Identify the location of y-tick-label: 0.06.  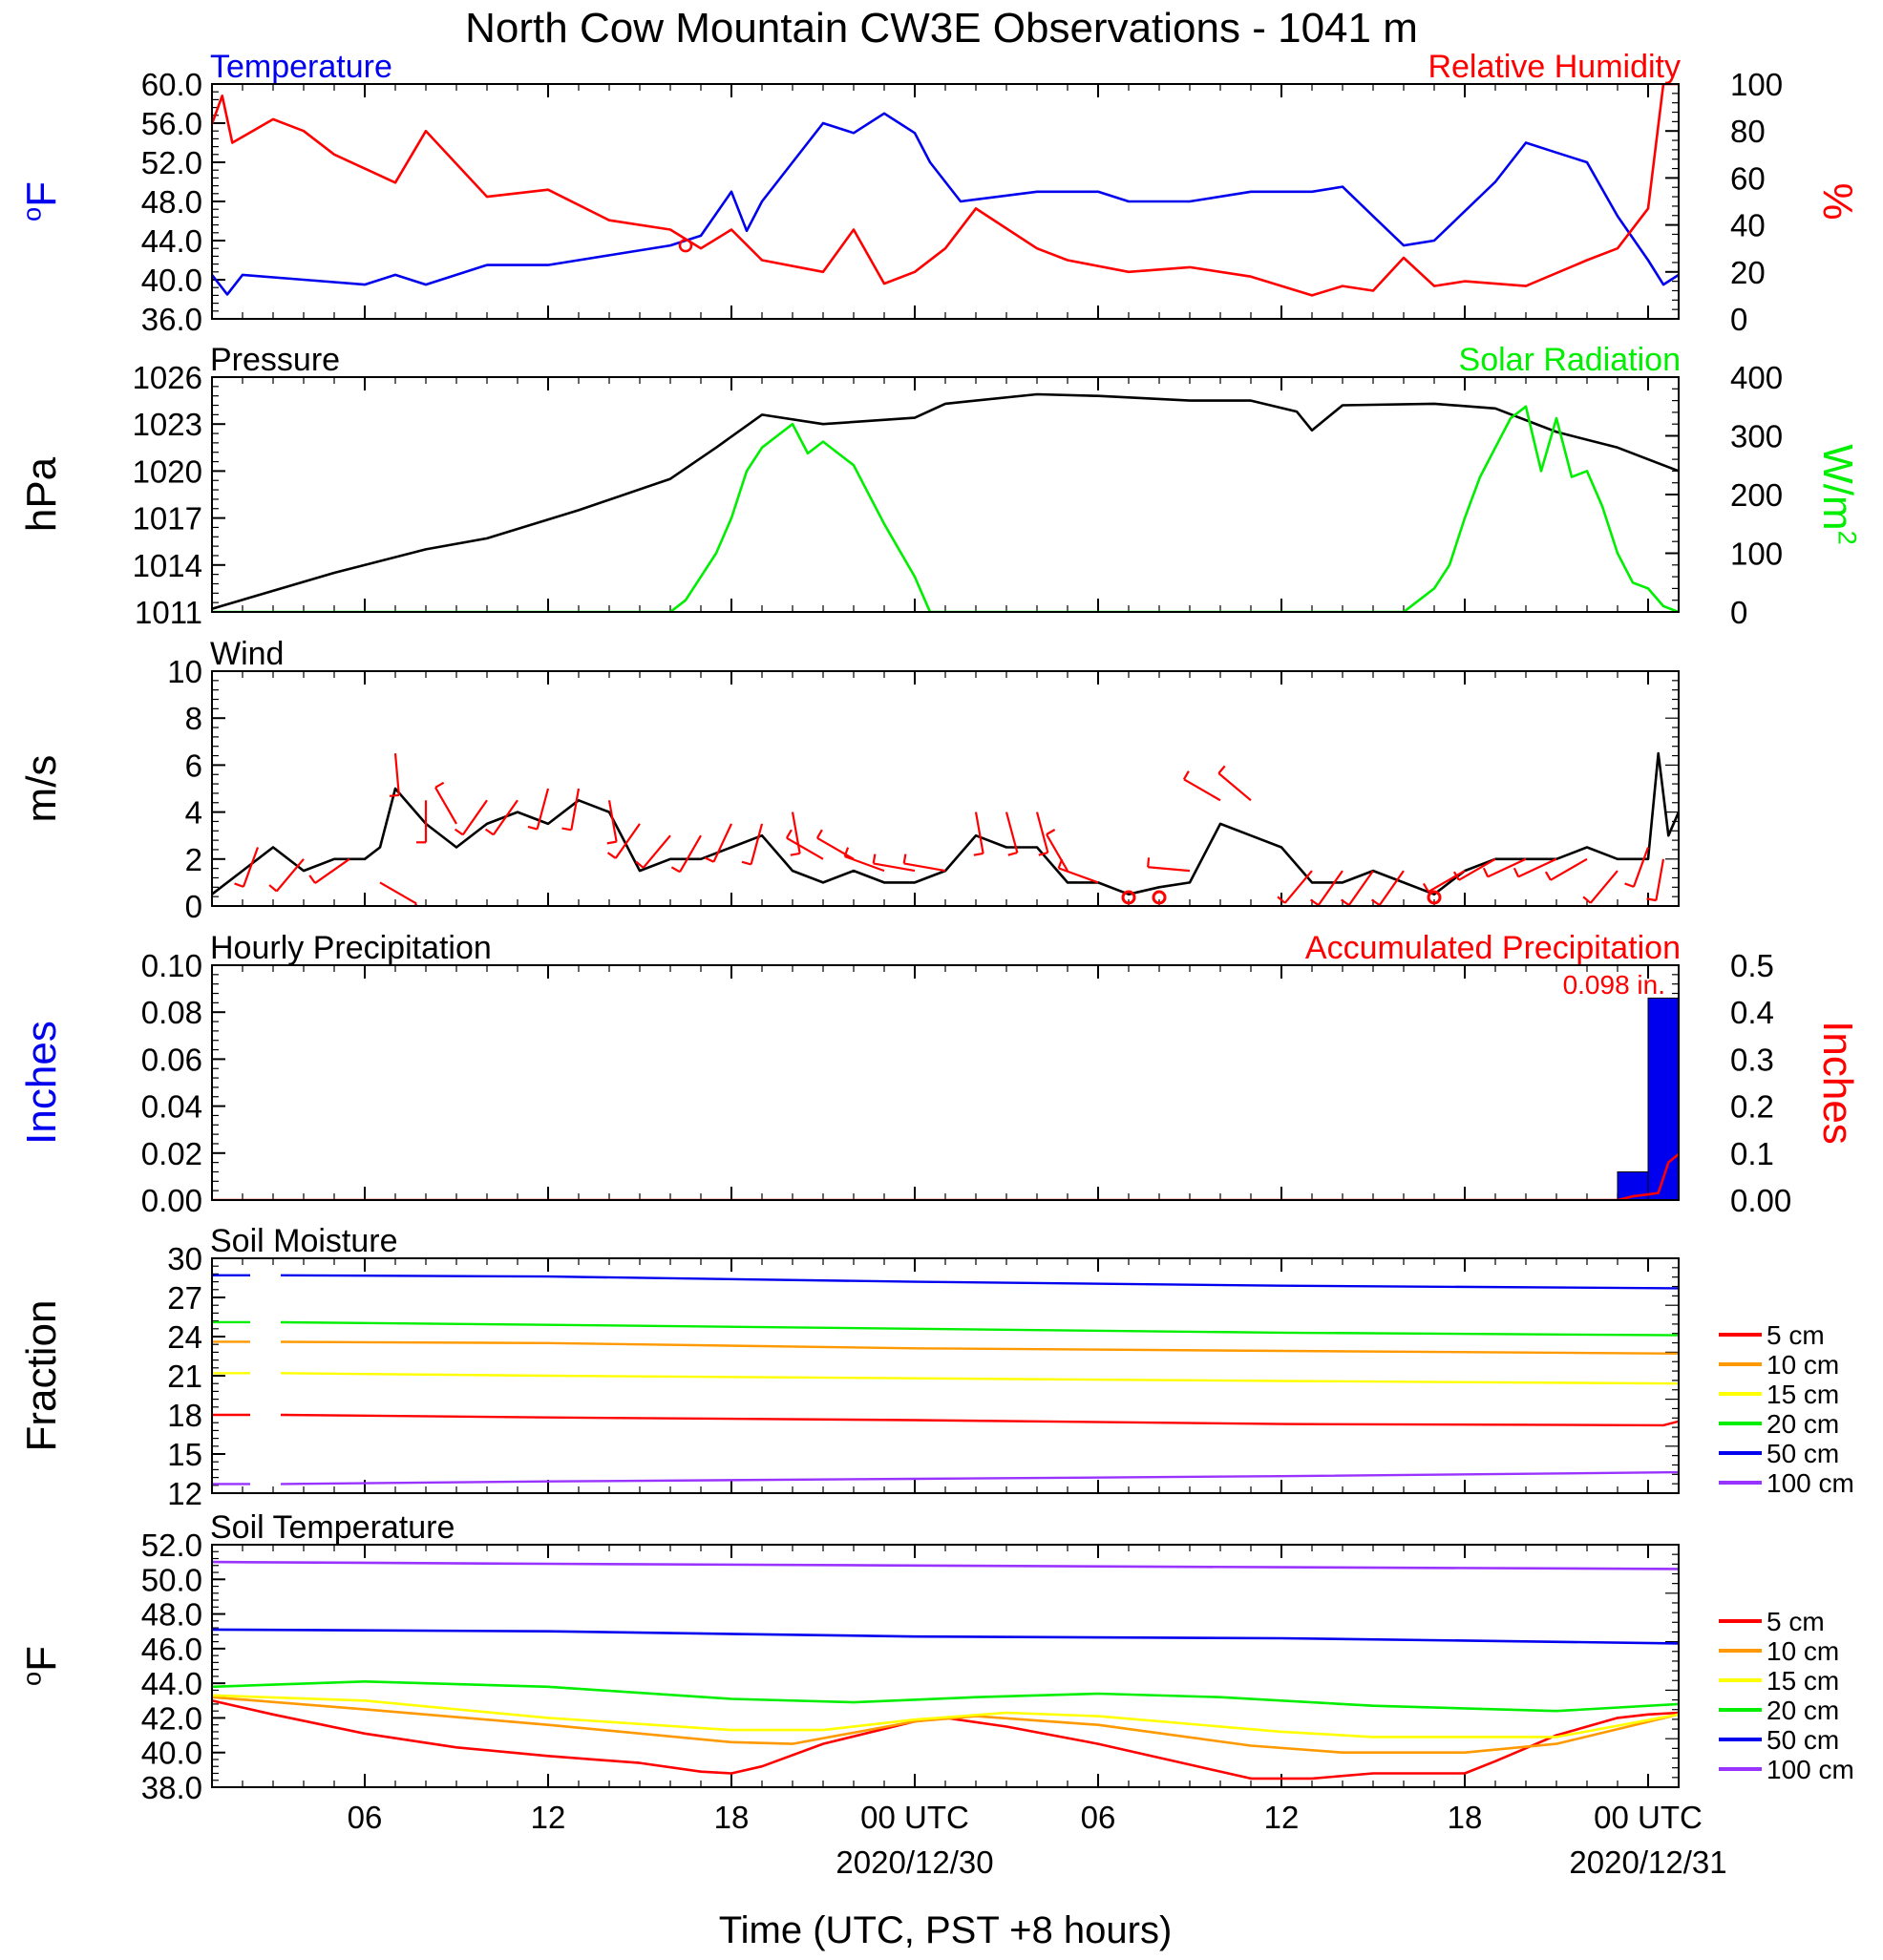
(171, 1059).